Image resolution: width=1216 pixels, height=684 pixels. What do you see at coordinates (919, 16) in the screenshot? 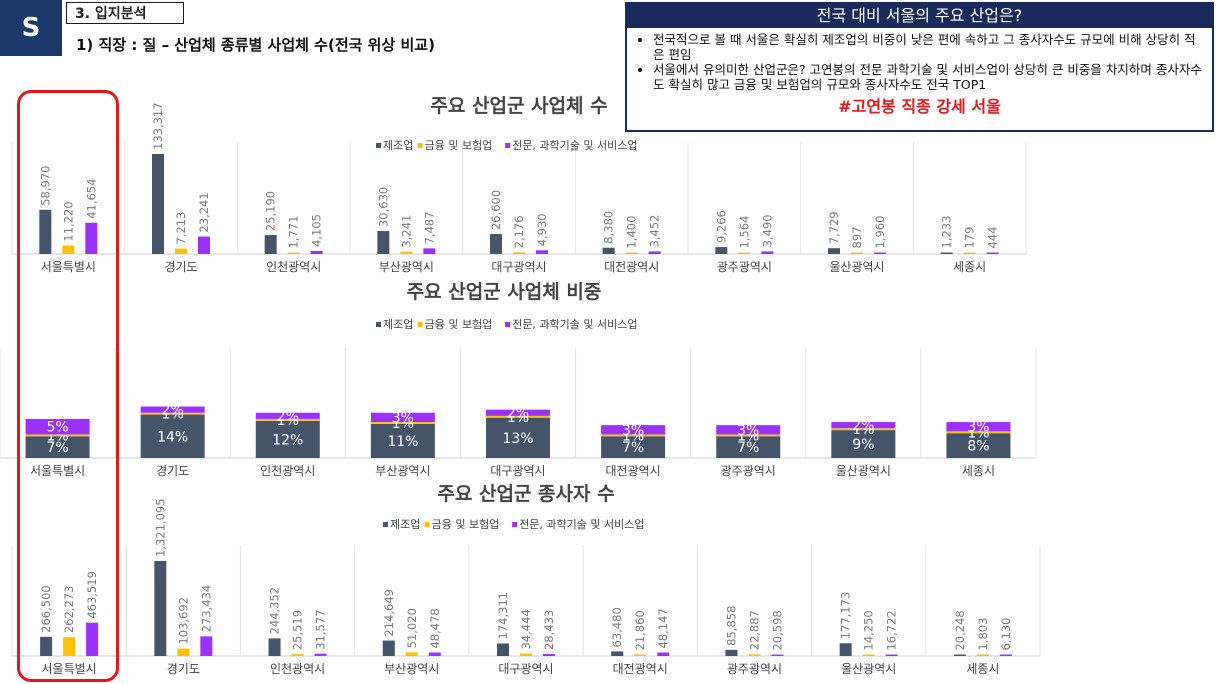
I see `callout-title: 전국 대비 서울의 주요 산업은?` at bounding box center [919, 16].